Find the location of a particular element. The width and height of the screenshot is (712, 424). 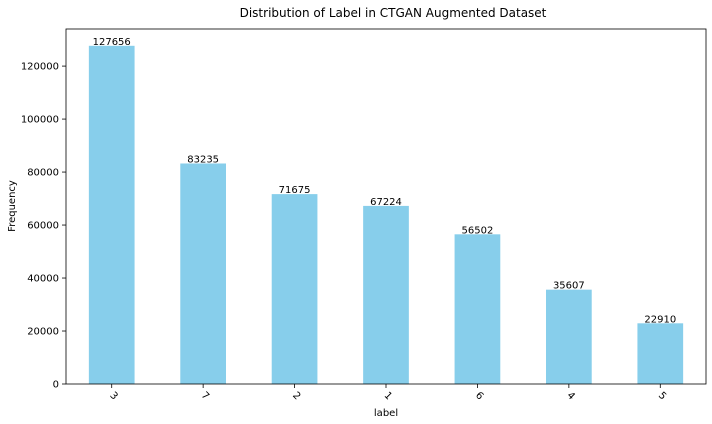

data-label-6: 56502 is located at coordinates (478, 230).